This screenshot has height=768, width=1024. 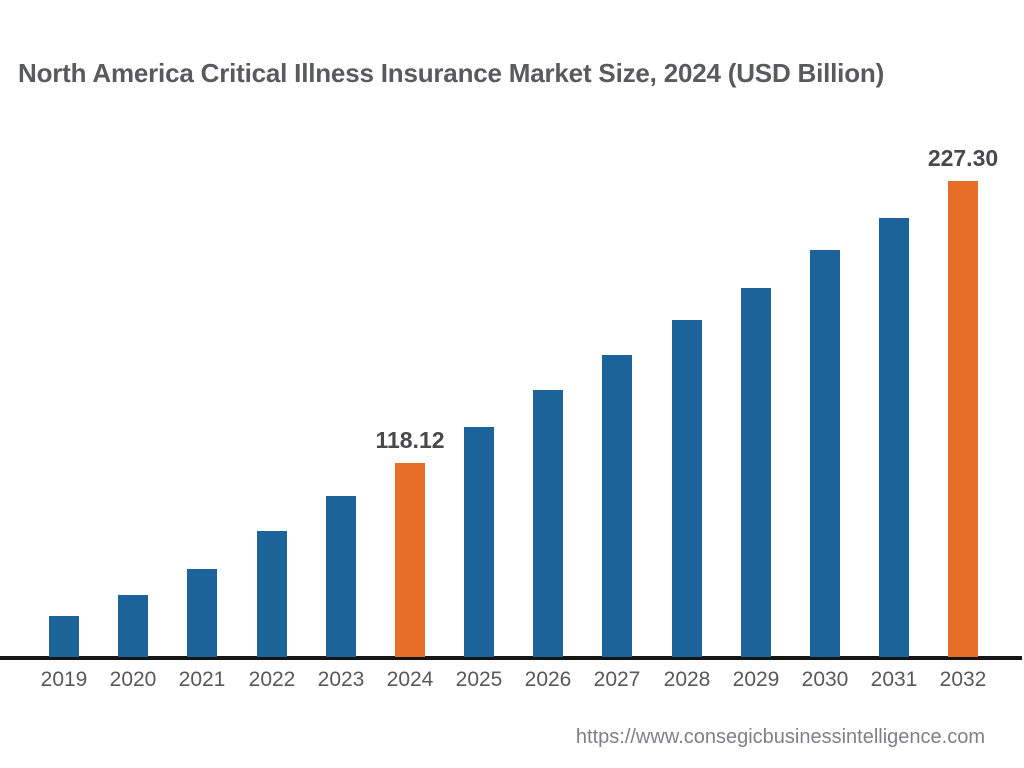 What do you see at coordinates (341, 576) in the screenshot?
I see `bar-2023` at bounding box center [341, 576].